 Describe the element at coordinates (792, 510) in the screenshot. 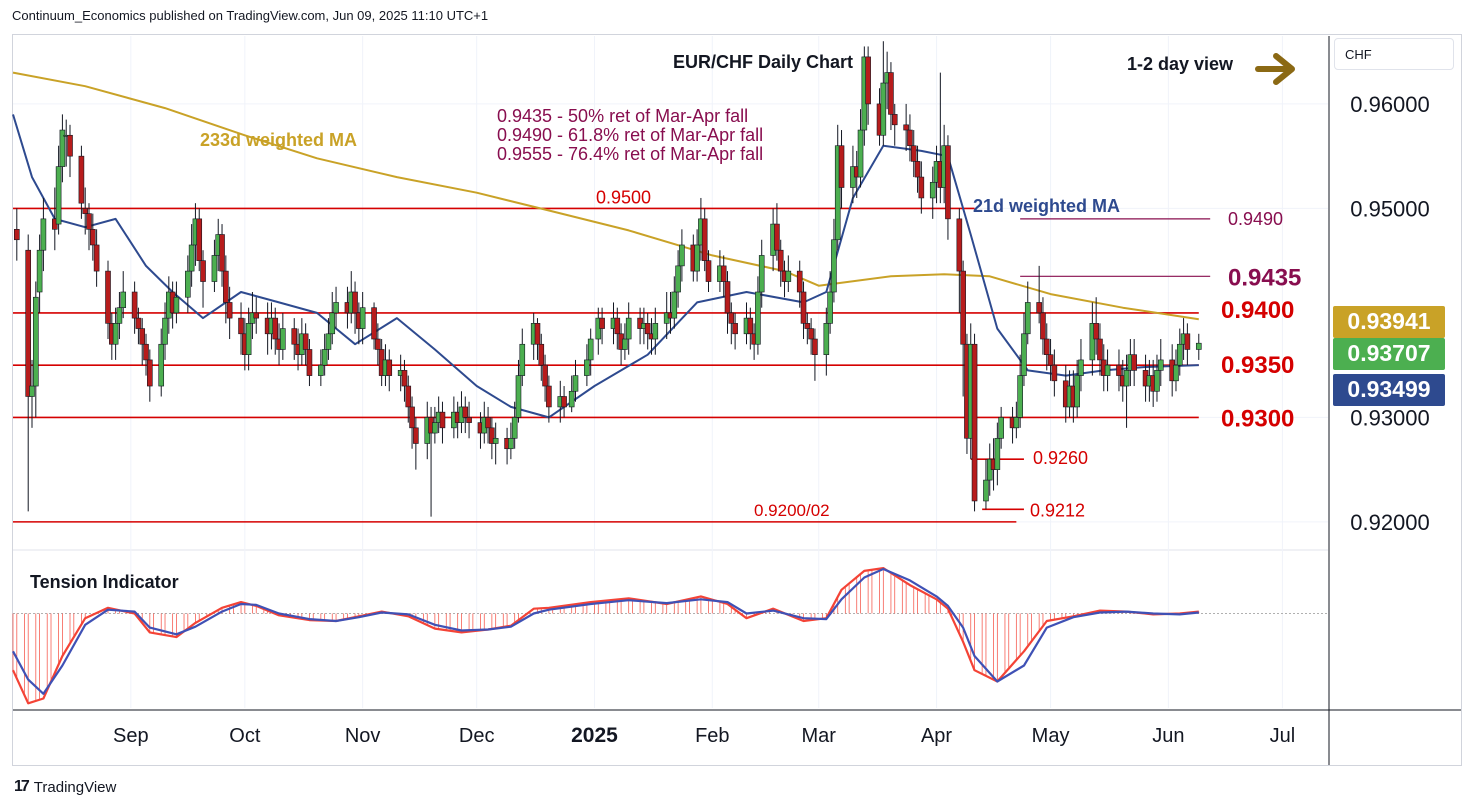

I see `level-label: 0.9200/02` at that location.